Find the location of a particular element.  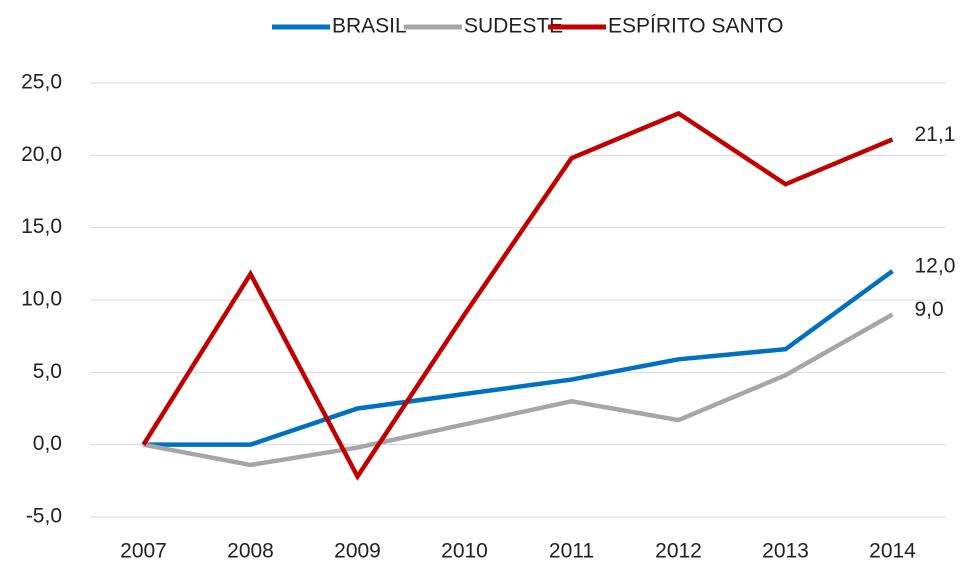

x-tick-label: 2013 is located at coordinates (785, 551).